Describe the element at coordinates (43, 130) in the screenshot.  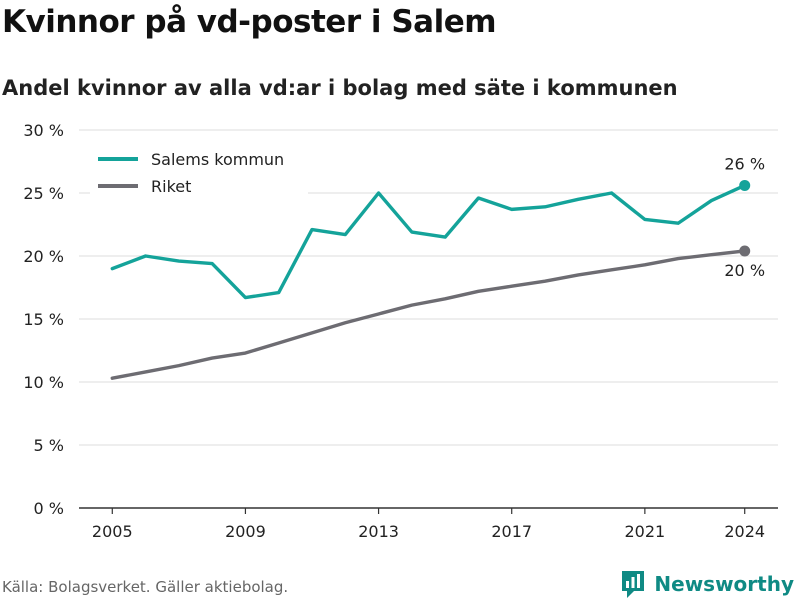
I see `y-tick-label: 30 %` at that location.